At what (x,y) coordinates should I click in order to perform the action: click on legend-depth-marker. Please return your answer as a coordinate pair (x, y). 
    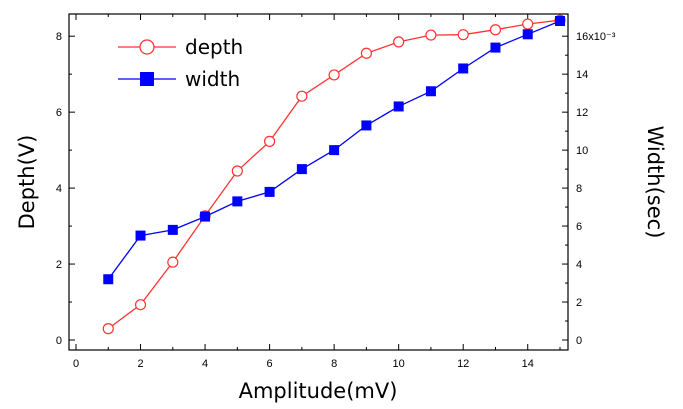
    Looking at the image, I should click on (147, 47).